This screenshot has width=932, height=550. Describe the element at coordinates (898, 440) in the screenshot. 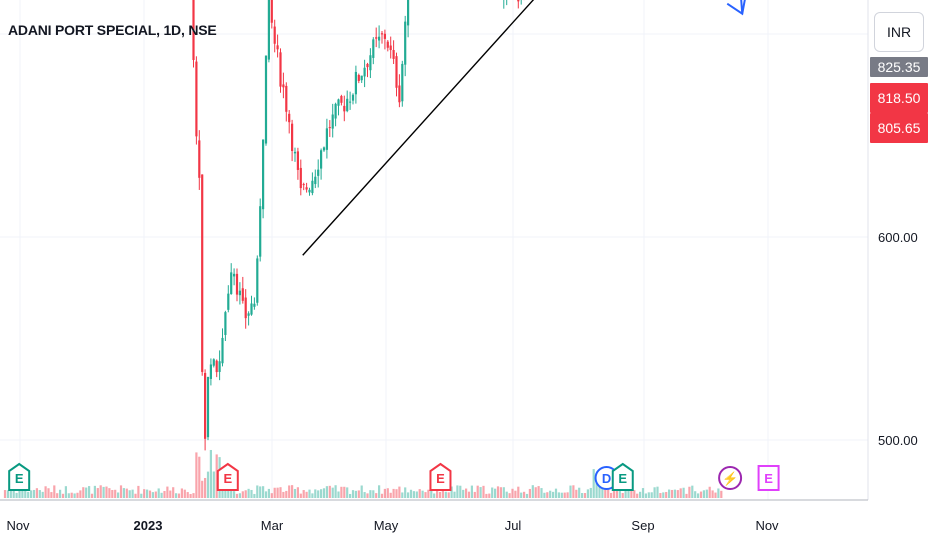

I see `y-tick-label: 500.00` at that location.